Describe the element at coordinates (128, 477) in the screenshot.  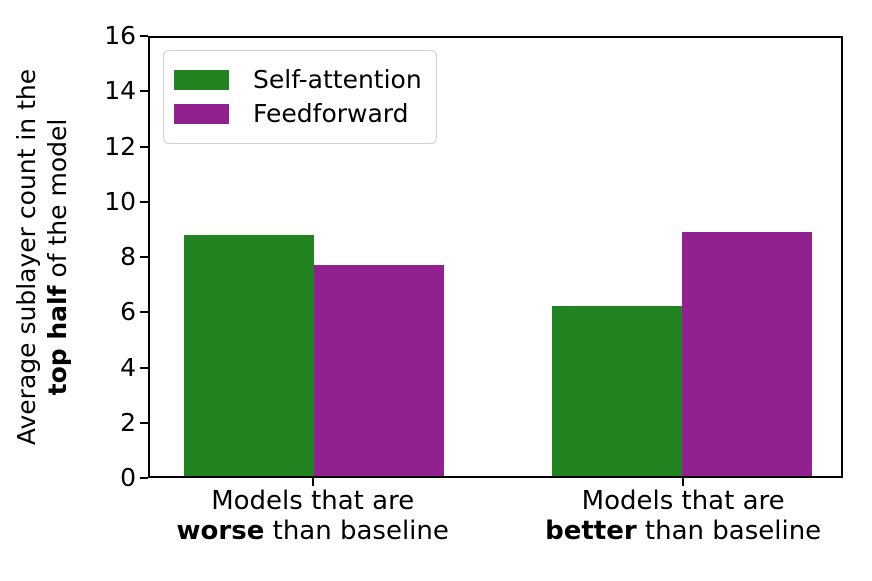
I see `y-tick-label-0: 0` at that location.